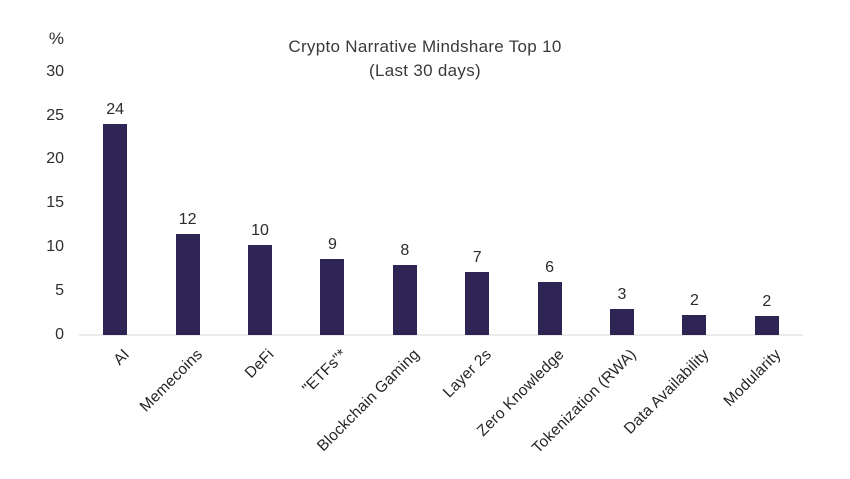 The width and height of the screenshot is (850, 479). I want to click on bar-value-label-data-availability: 2, so click(694, 300).